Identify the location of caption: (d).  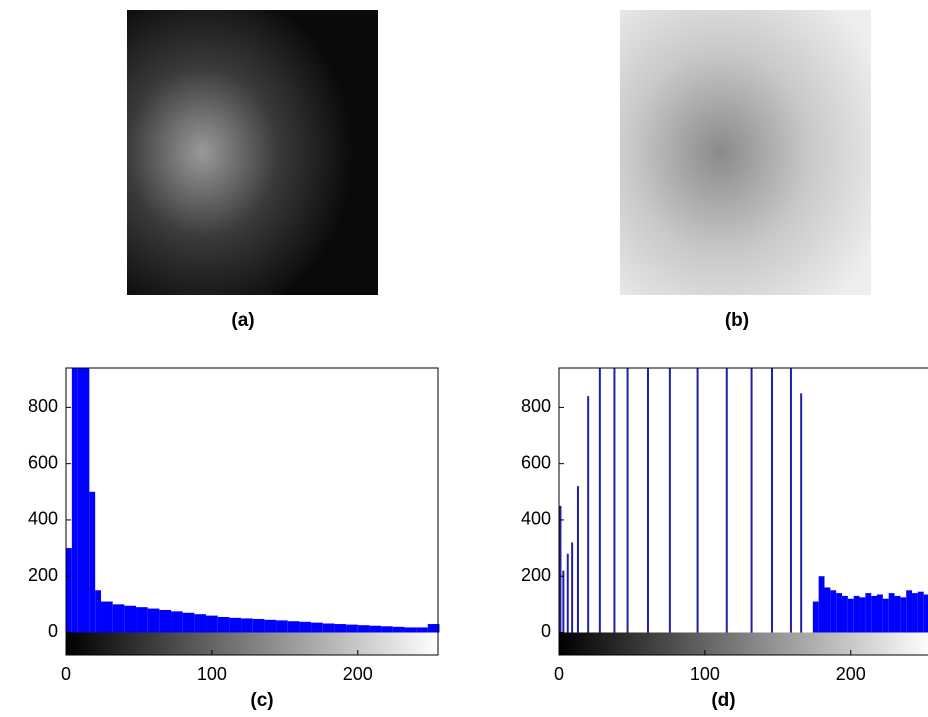
(723, 700).